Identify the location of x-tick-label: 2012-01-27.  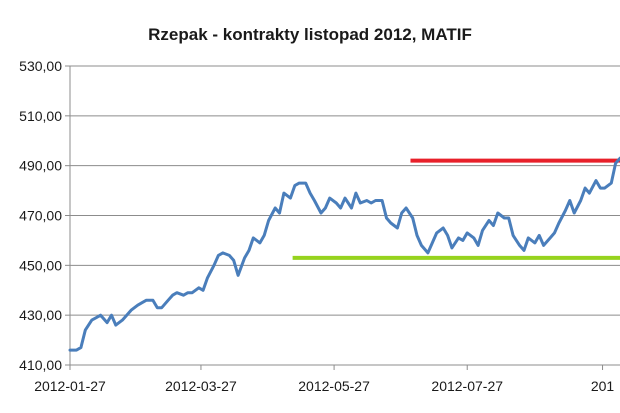
(70, 386).